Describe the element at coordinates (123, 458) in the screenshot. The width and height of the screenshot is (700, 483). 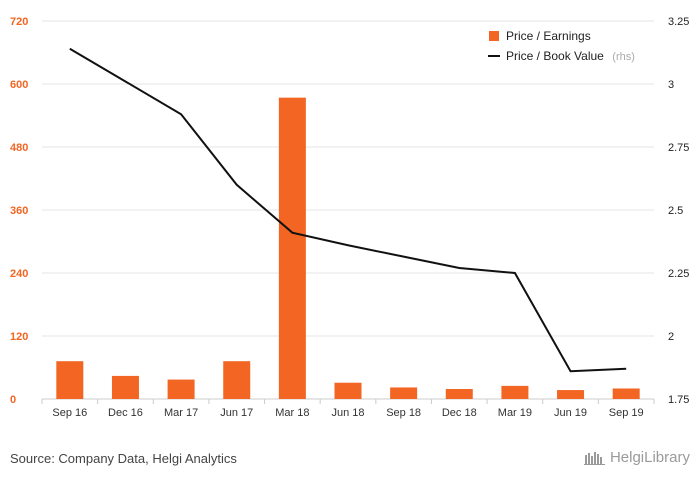
I see `source-note: Source: Company Data, Helgi Analytics` at that location.